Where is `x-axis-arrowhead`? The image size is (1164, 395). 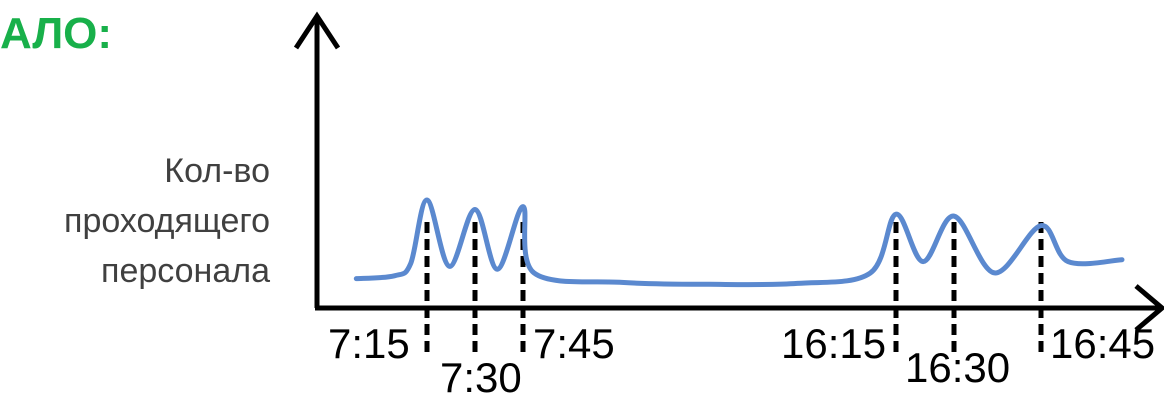
x-axis-arrowhead is located at coordinates (1149, 308).